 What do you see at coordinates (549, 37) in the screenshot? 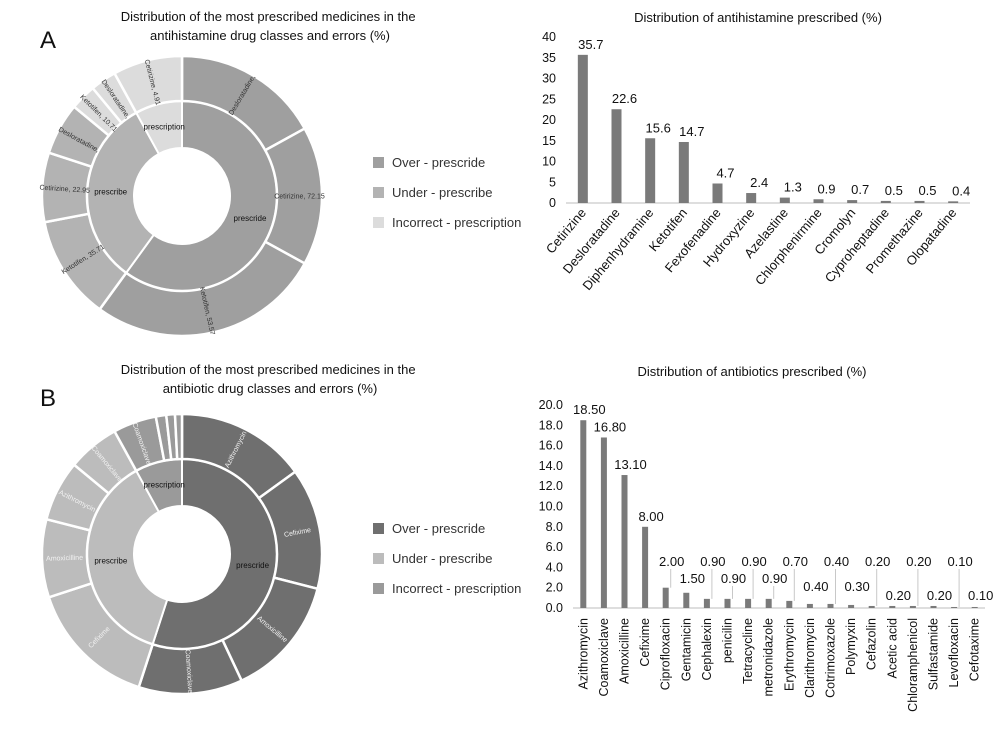
I see `bar-chart-a-ytick: 40` at bounding box center [549, 37].